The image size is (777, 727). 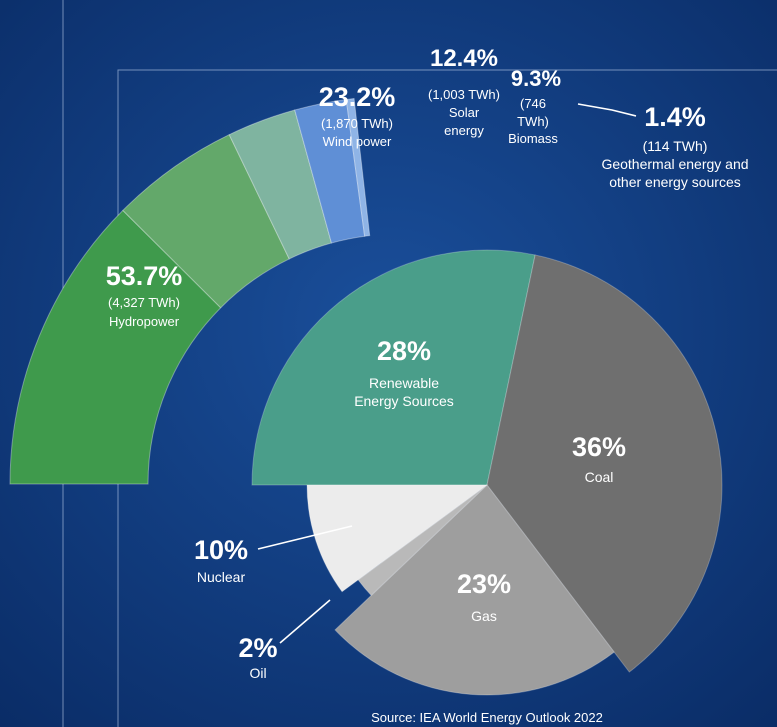 What do you see at coordinates (599, 447) in the screenshot?
I see `pie-value-coal: 36%` at bounding box center [599, 447].